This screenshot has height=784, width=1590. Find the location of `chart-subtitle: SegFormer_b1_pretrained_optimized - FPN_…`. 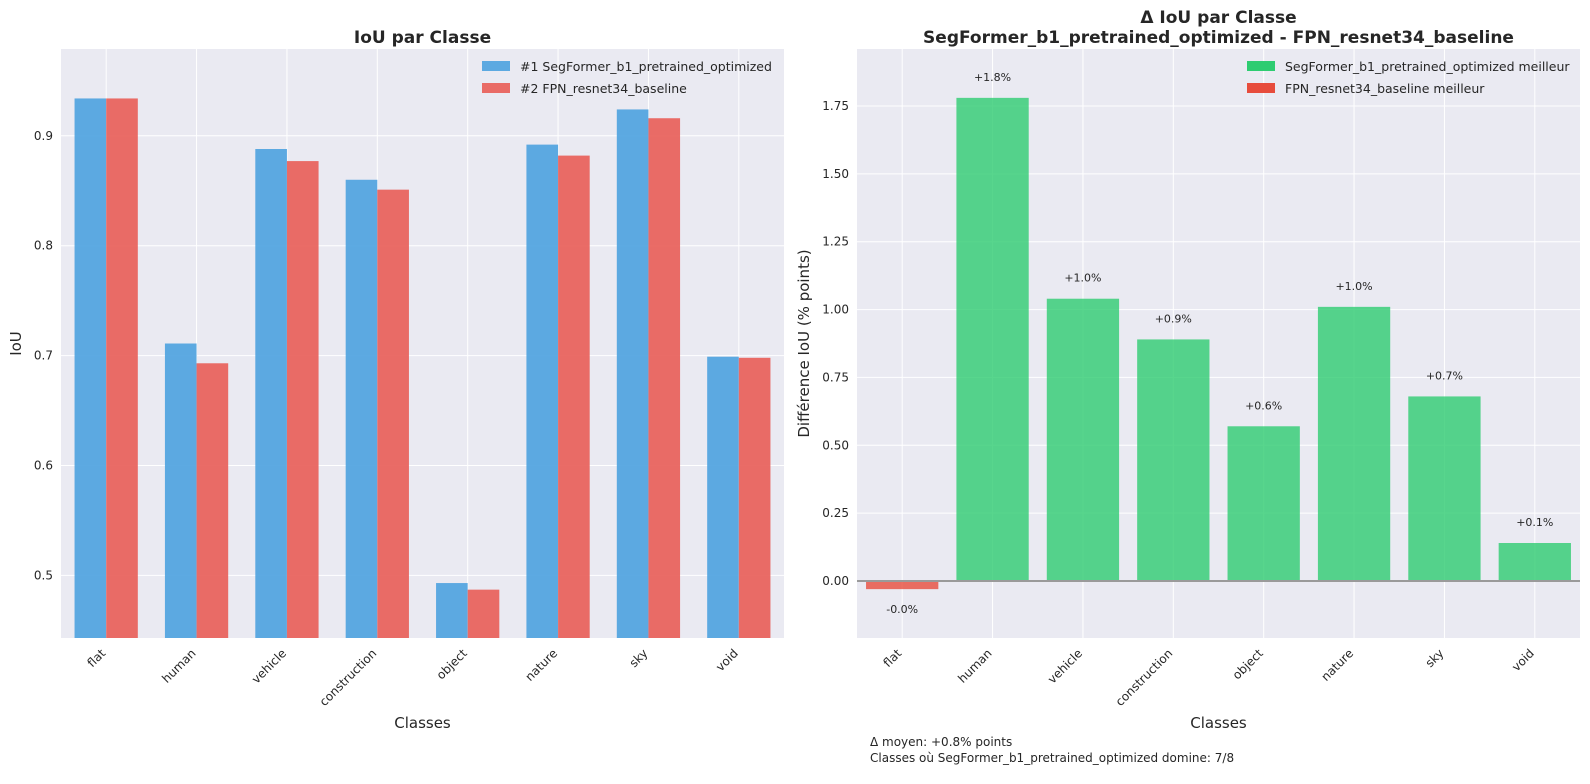

chart-subtitle: SegFormer_b1_pretrained_optimized - FPN_… is located at coordinates (1218, 38).